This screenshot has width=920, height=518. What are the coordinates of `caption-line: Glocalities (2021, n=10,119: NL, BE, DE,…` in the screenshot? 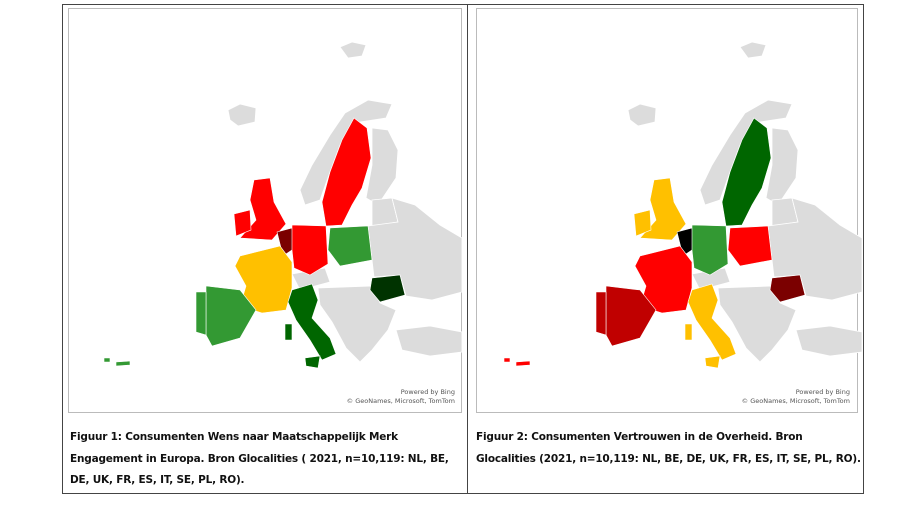 It's located at (668, 458).